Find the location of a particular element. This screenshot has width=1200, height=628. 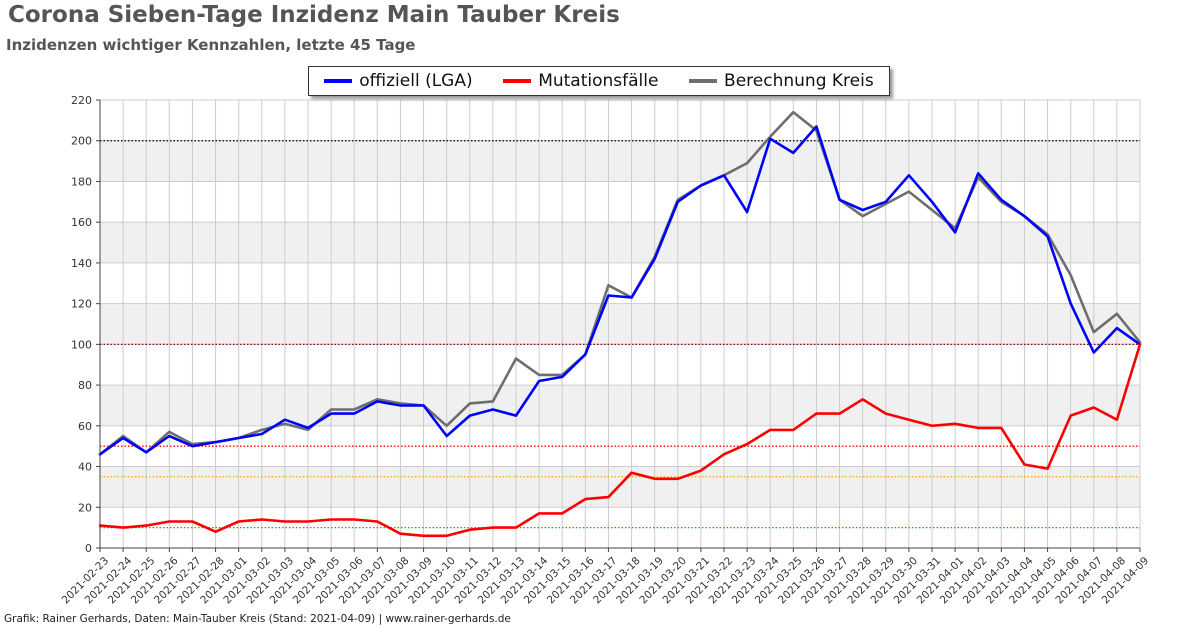

y-tick-label: 200 is located at coordinates (81, 141).